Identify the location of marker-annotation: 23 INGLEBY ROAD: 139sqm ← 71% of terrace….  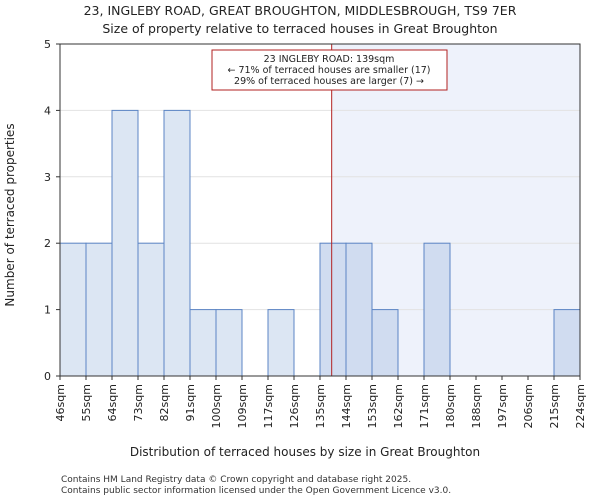
(329, 70).